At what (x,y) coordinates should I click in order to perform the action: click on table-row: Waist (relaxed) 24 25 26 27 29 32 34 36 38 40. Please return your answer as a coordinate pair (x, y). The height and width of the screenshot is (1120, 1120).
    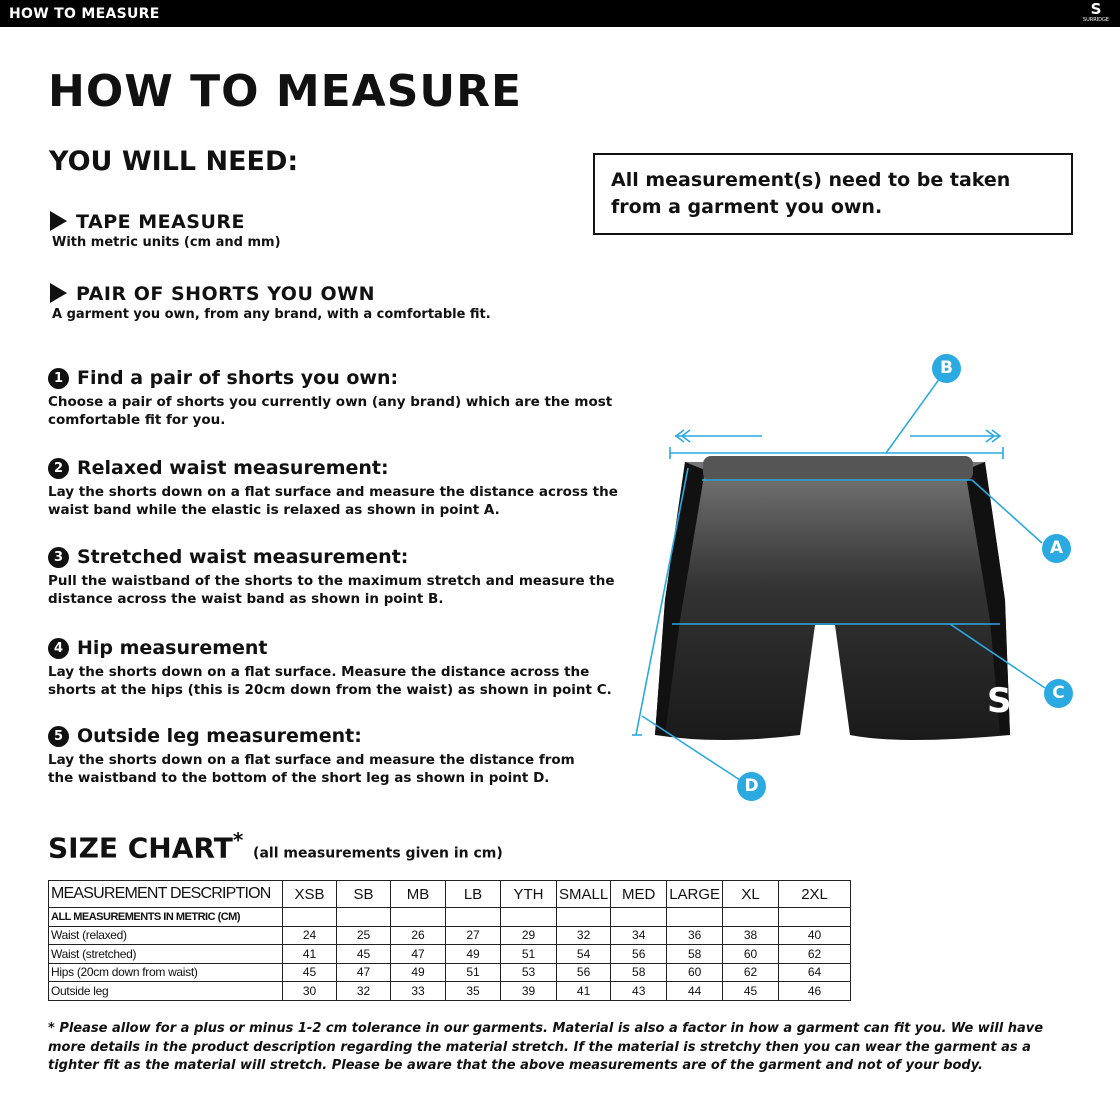
    Looking at the image, I should click on (450, 935).